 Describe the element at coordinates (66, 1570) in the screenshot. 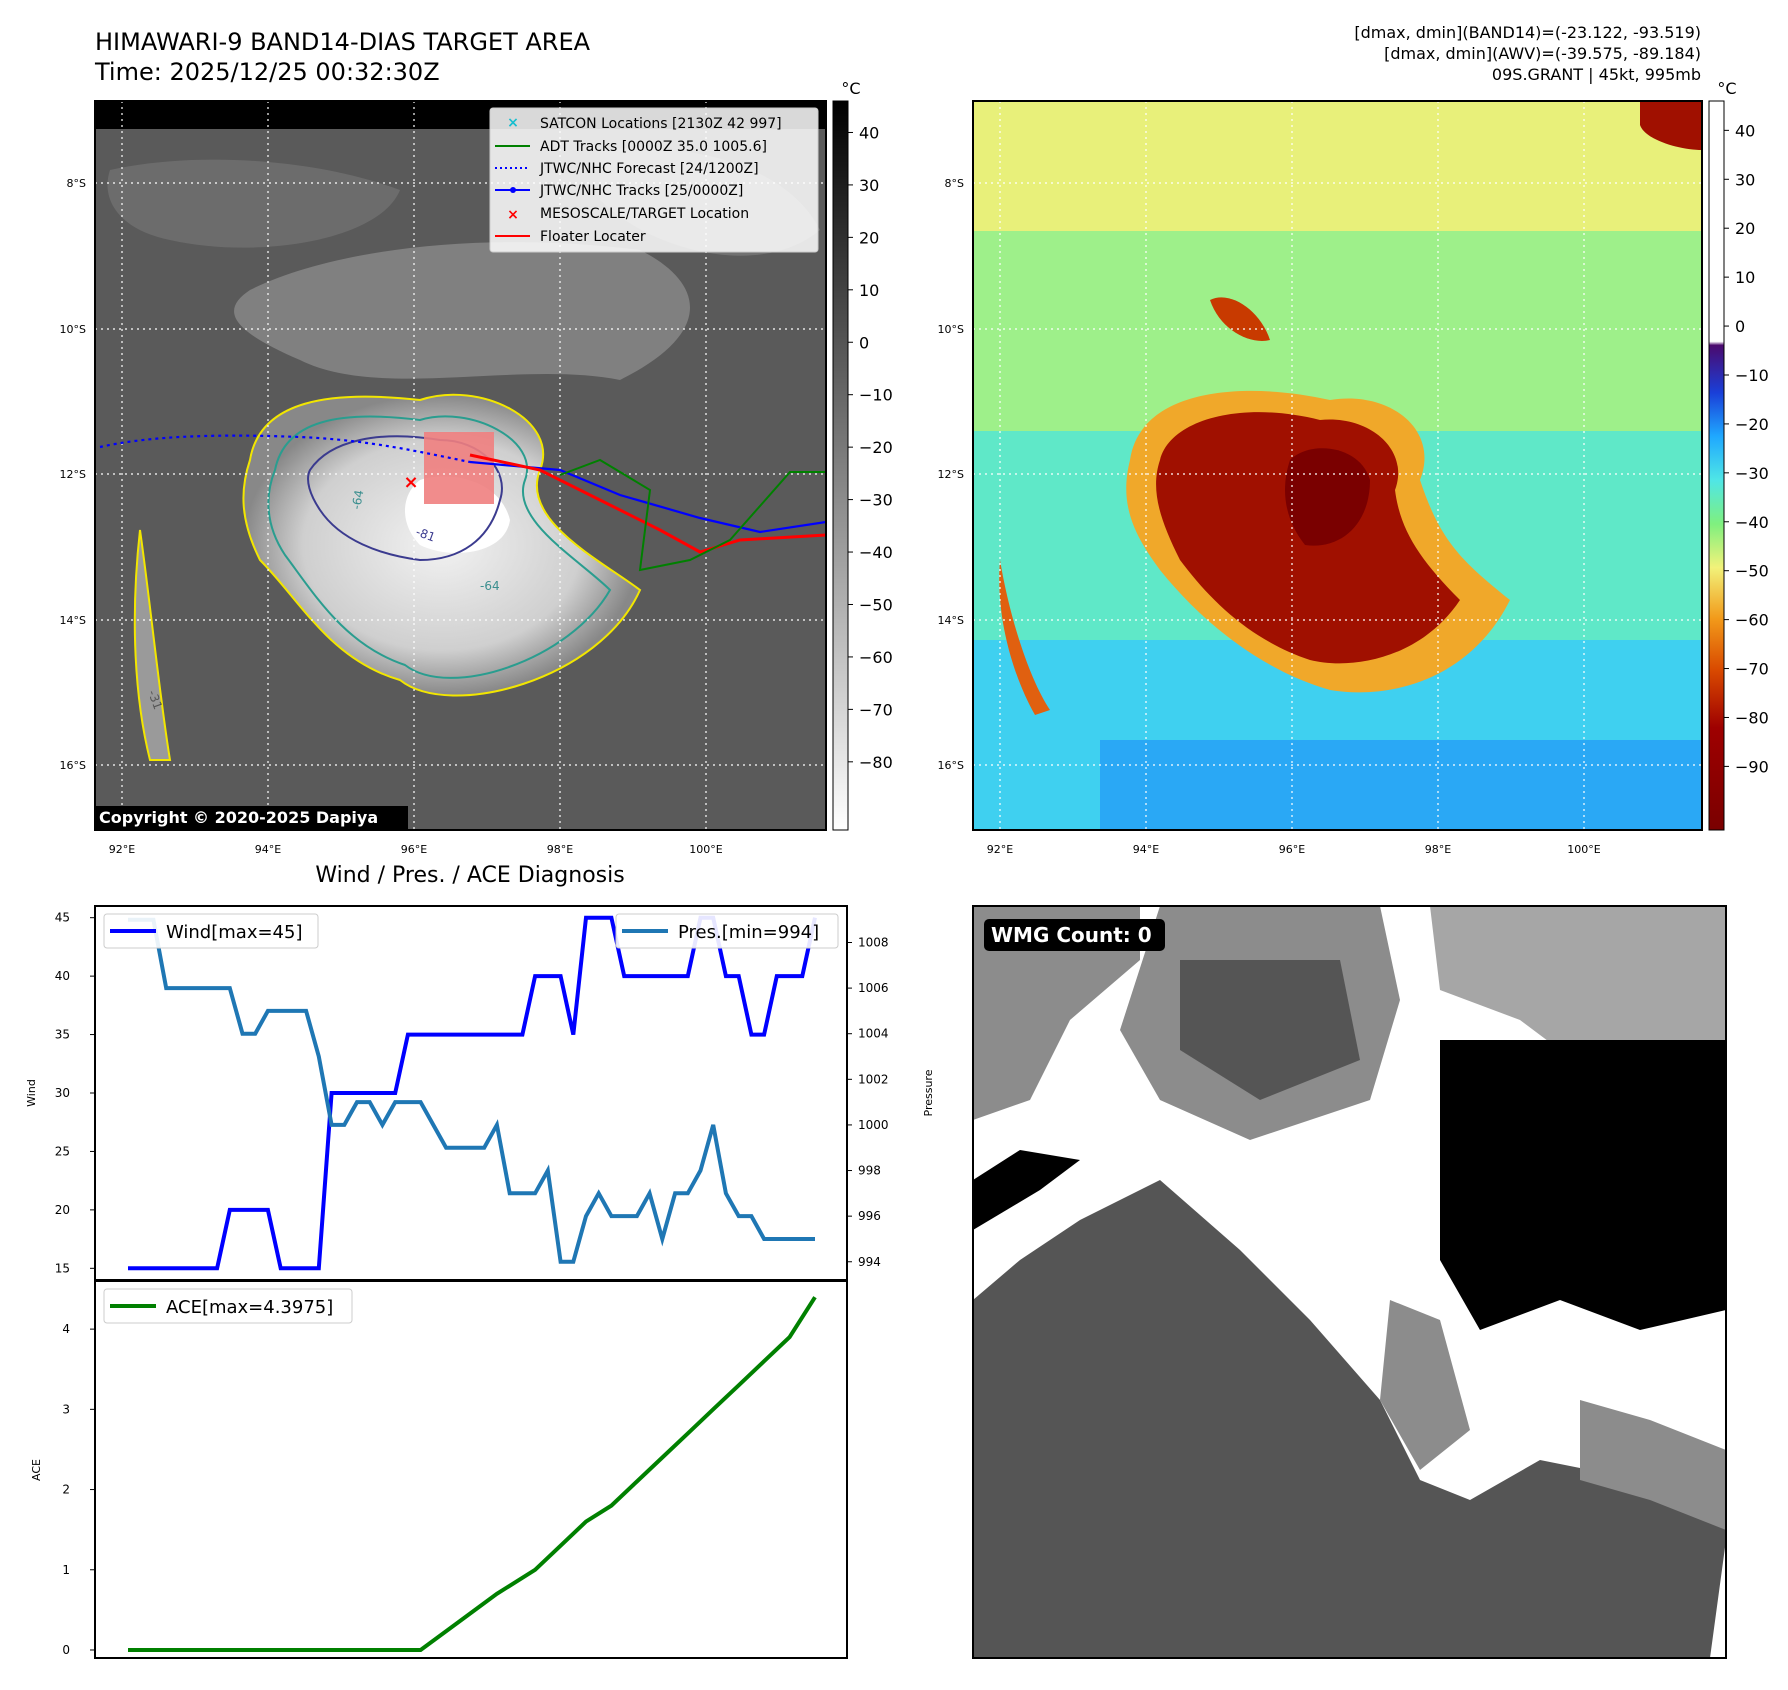

I see `ace-tick-label: 1` at that location.